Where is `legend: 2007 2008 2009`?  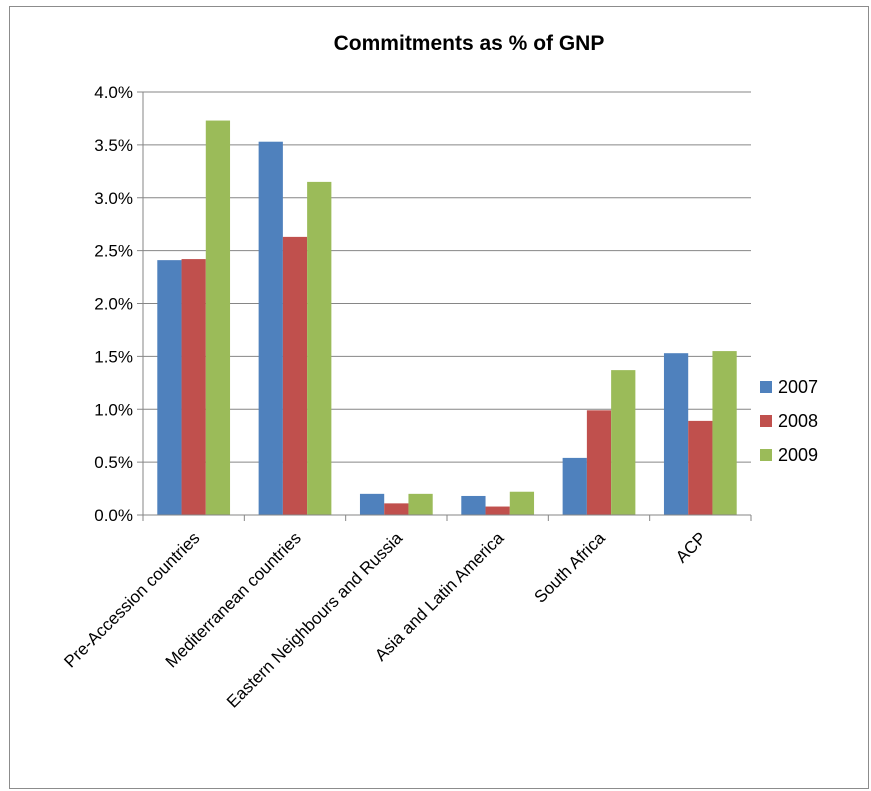
legend: 2007 2008 2009 is located at coordinates (789, 421).